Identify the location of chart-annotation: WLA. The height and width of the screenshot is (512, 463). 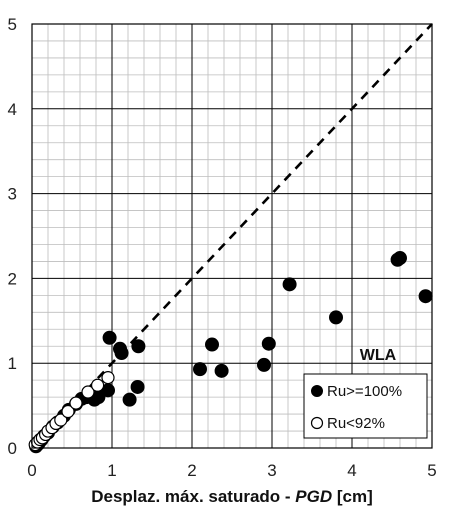
(378, 355).